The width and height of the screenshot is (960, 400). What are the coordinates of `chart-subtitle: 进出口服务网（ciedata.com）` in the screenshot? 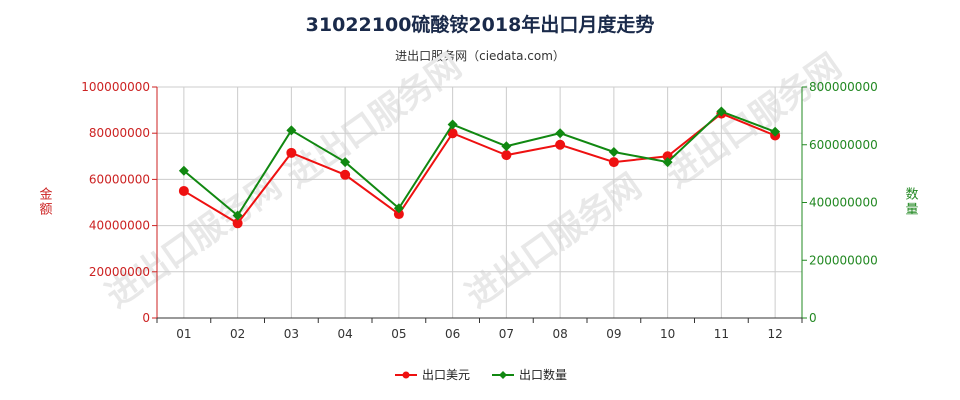 It's located at (480, 56).